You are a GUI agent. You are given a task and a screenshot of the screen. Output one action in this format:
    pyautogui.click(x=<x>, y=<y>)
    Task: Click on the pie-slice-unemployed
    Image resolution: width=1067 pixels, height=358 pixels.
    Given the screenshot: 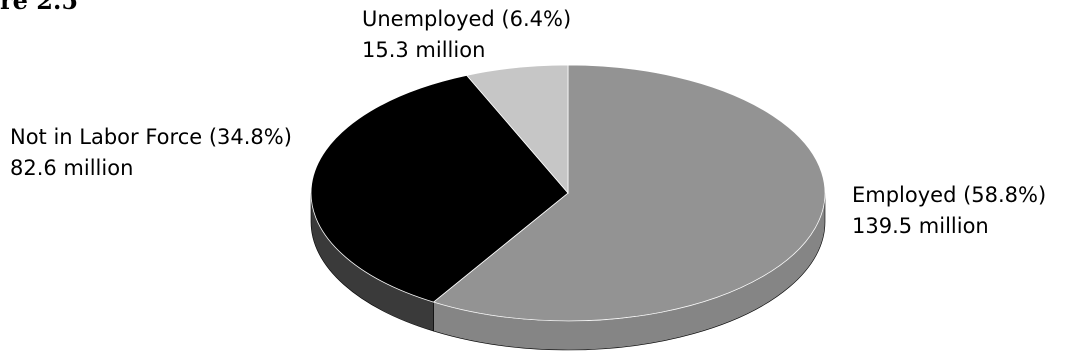 What is the action you would take?
    pyautogui.click(x=517, y=129)
    